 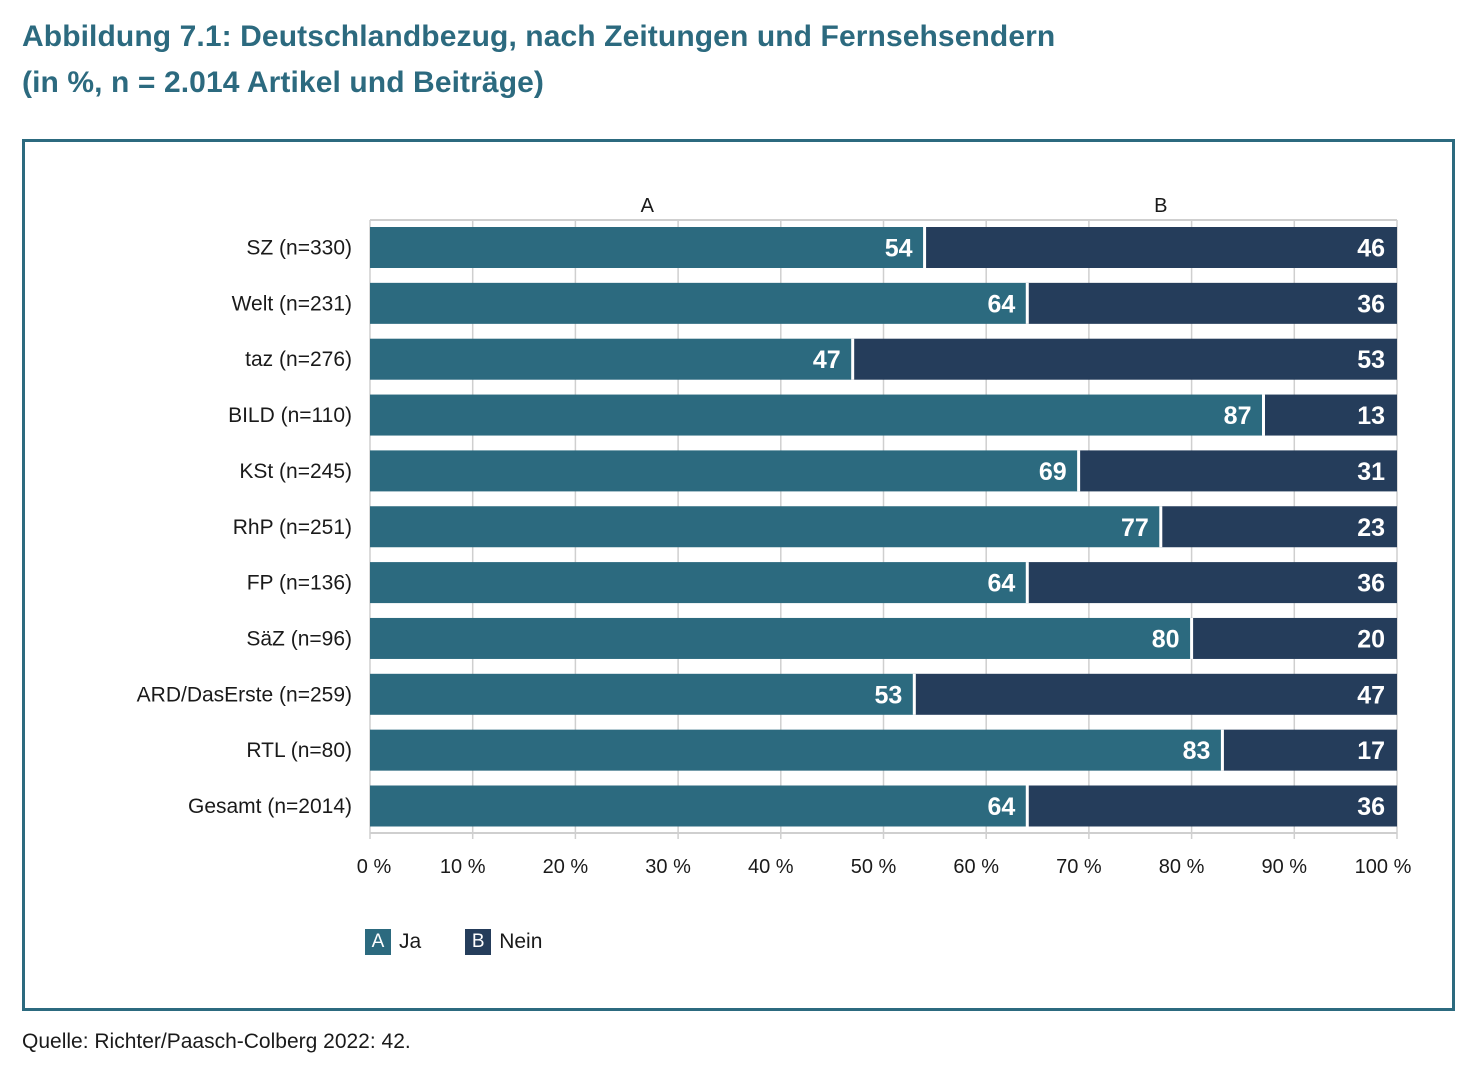 I want to click on category-label-ard-daserste-n-259: ARD/DasErste (n=259), so click(x=244, y=694).